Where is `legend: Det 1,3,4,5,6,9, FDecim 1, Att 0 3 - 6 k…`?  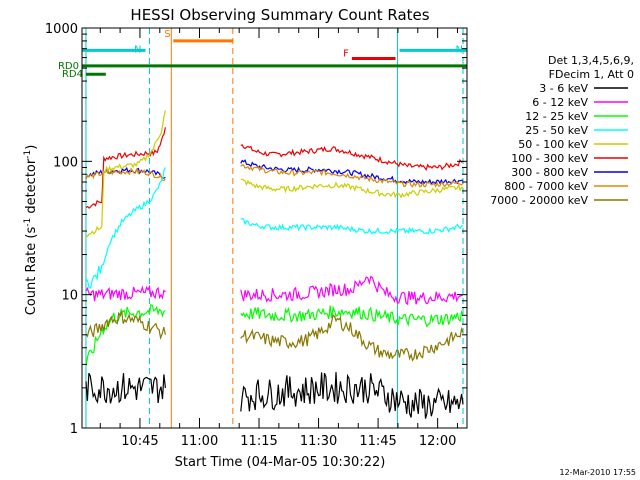
legend: Det 1,3,4,5,6,9, FDecim 1, Att 0 3 - 6 k… is located at coordinates (562, 130).